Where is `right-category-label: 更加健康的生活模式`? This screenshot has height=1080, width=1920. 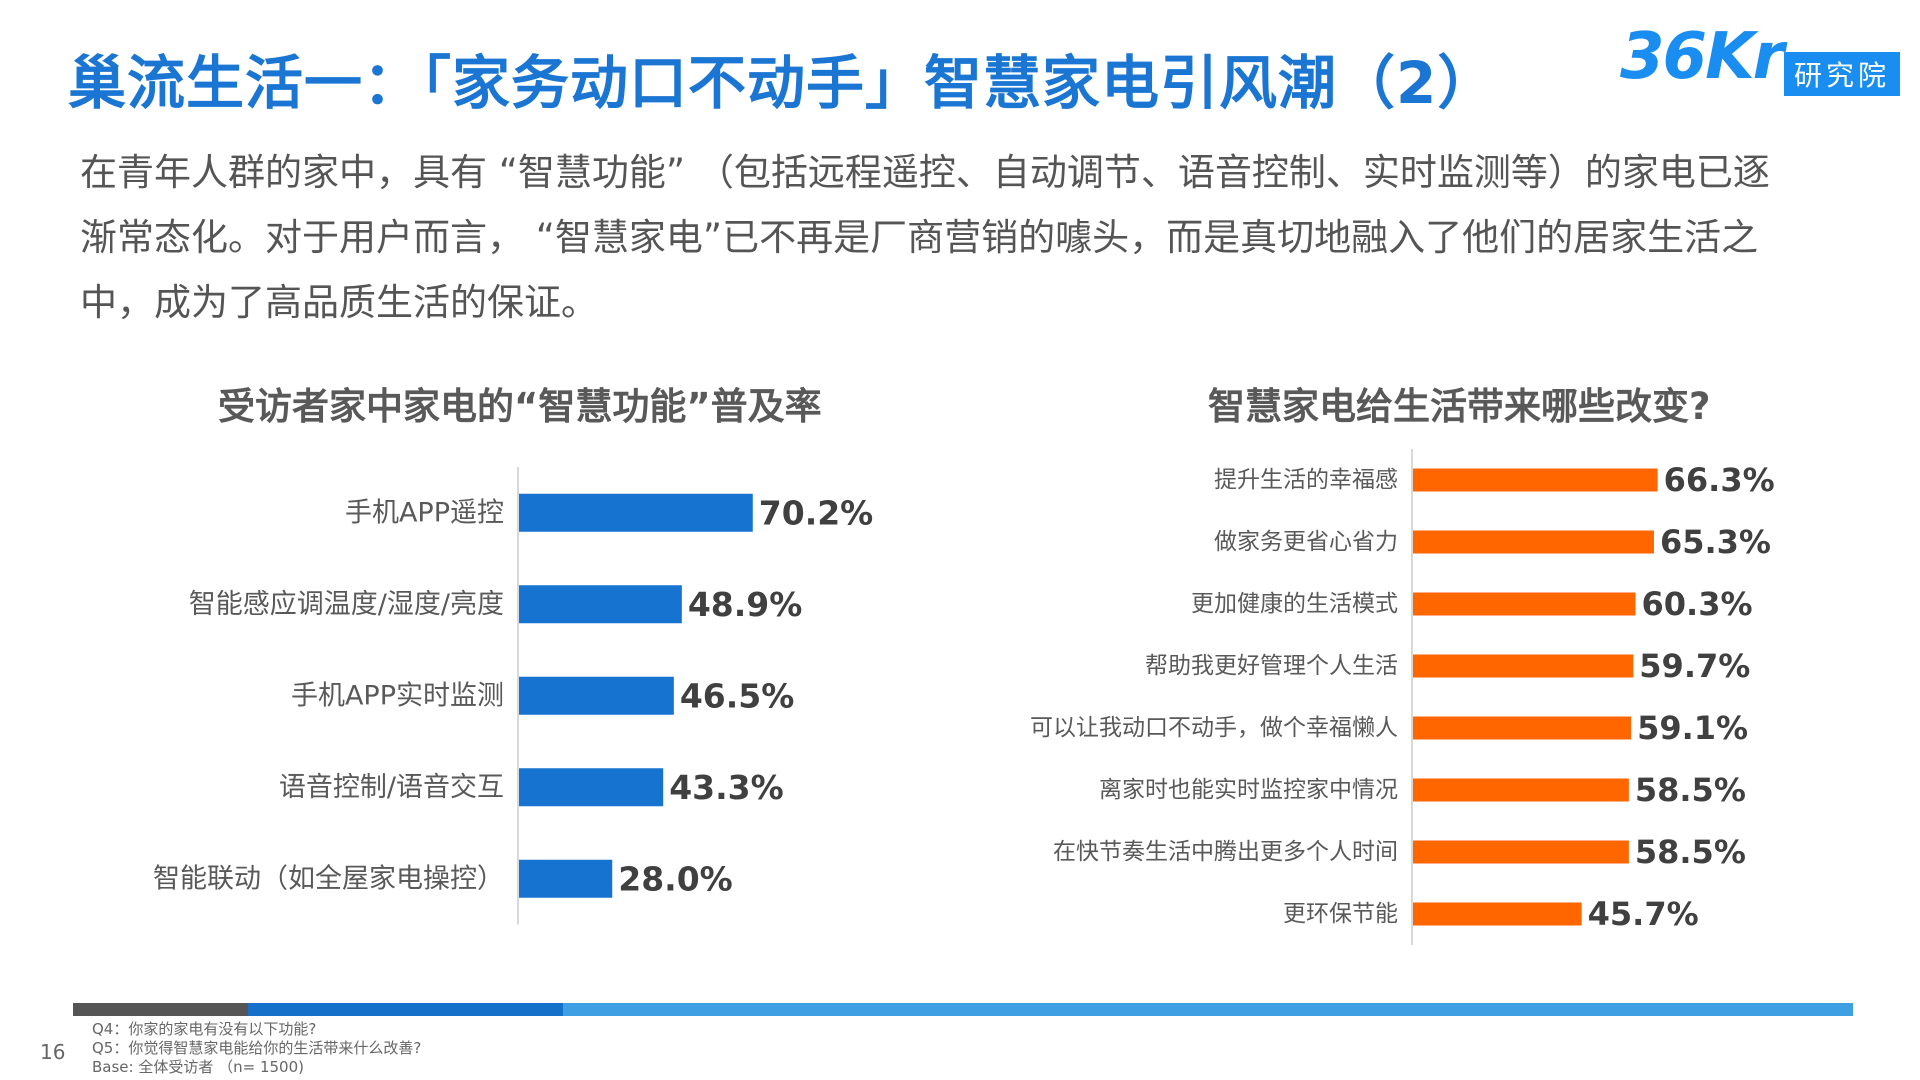 right-category-label: 更加健康的生活模式 is located at coordinates (1294, 604).